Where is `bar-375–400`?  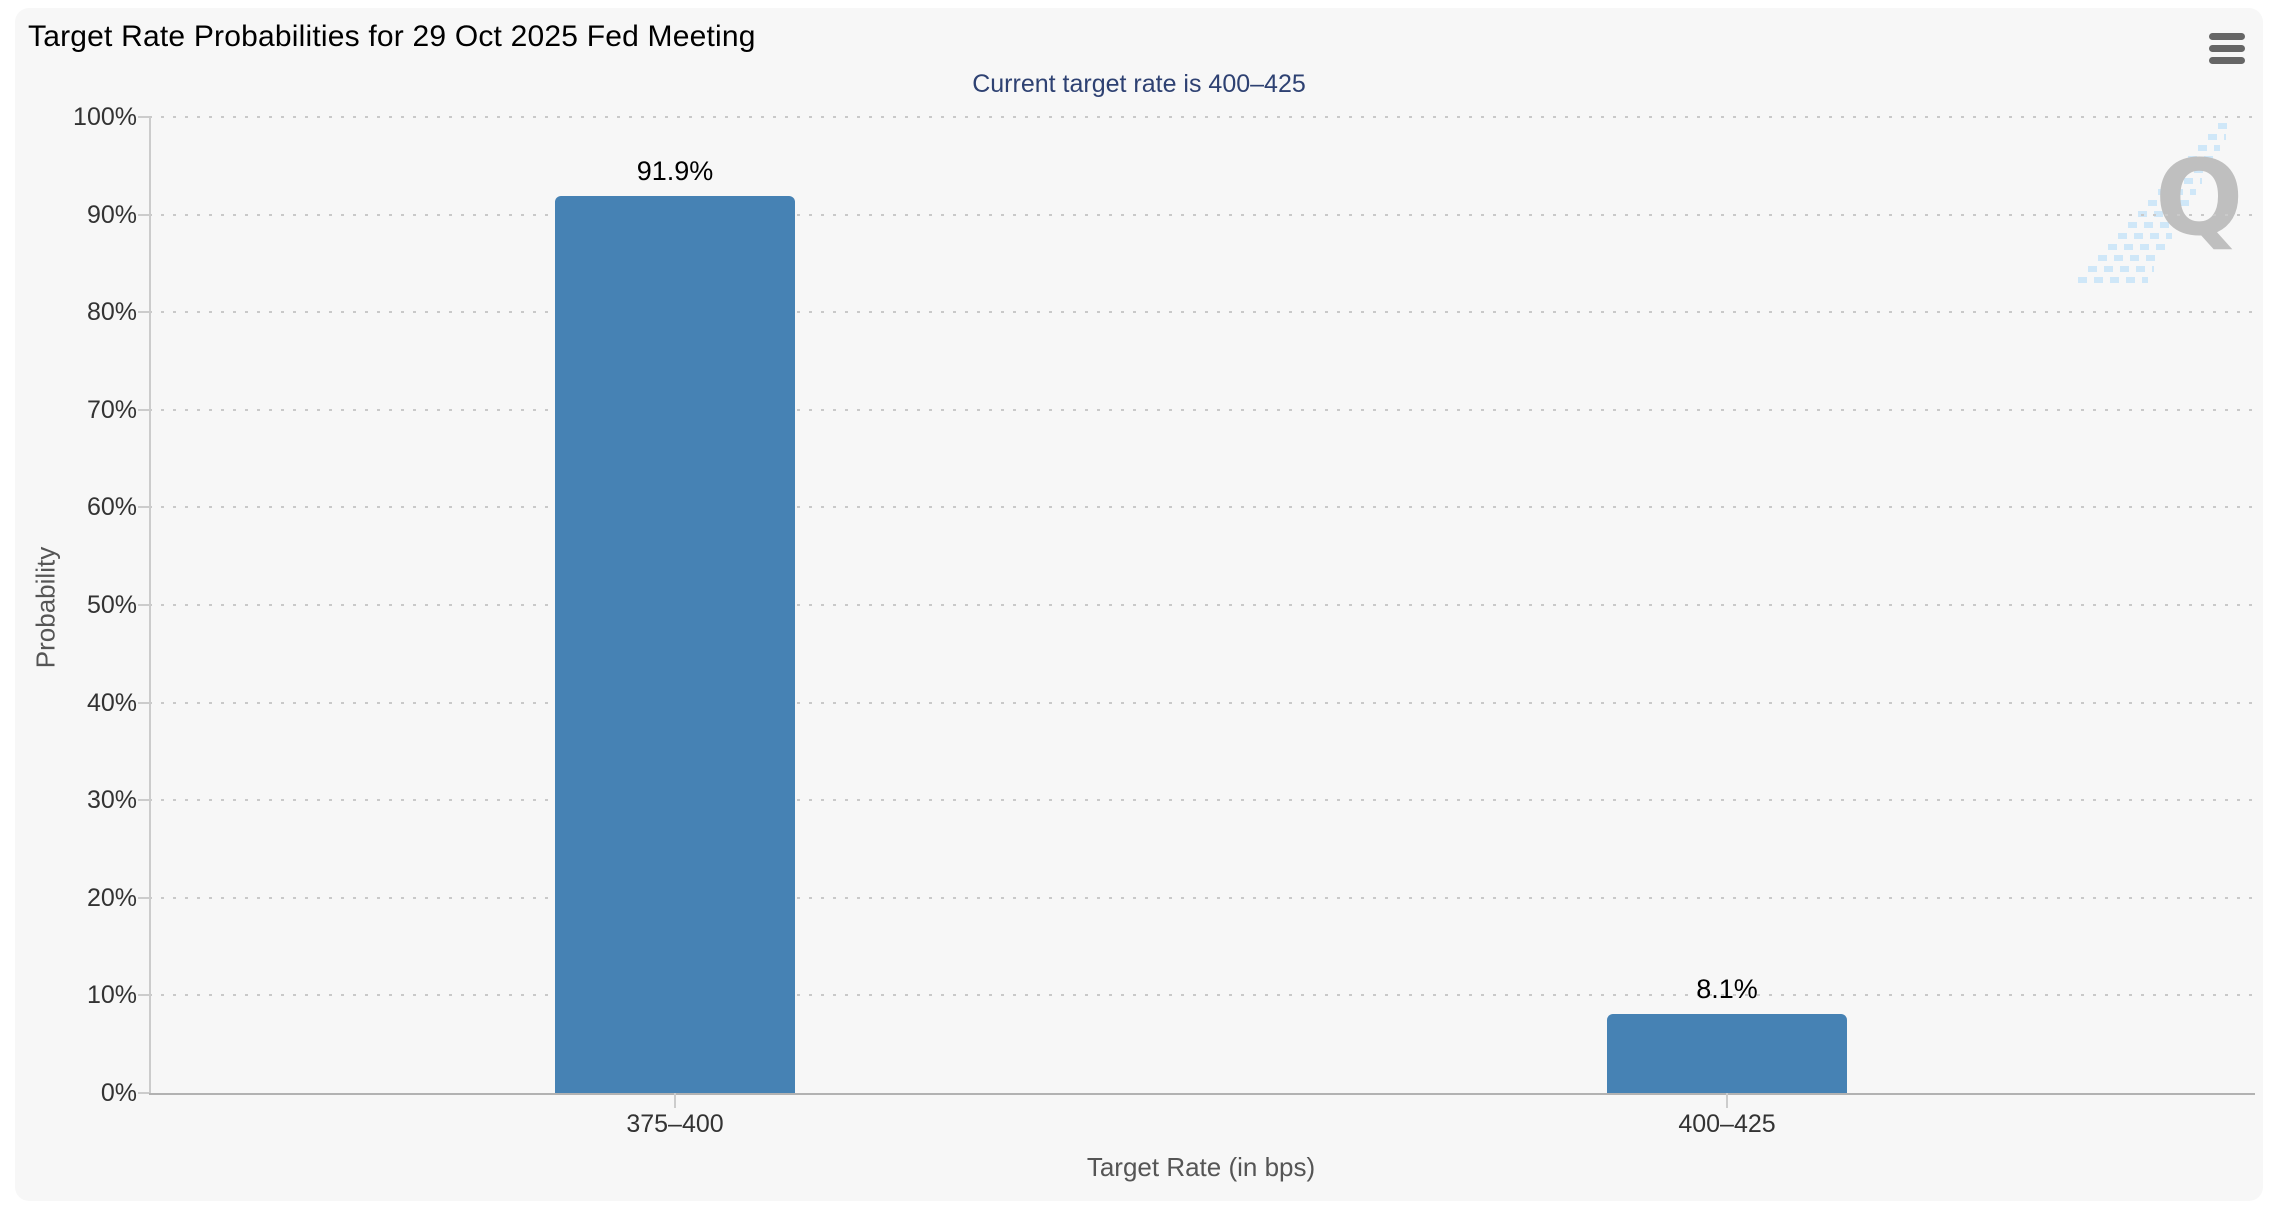
bar-375–400 is located at coordinates (675, 644).